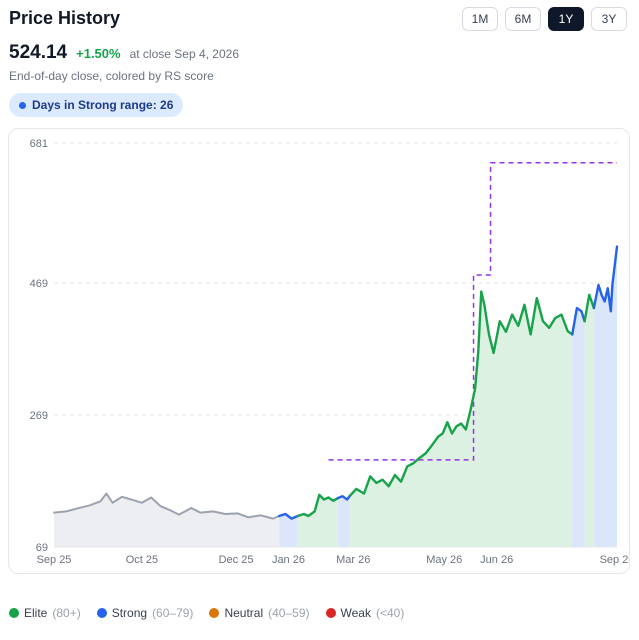 The width and height of the screenshot is (639, 640). What do you see at coordinates (98, 53) in the screenshot?
I see `price-change: +1.50%` at bounding box center [98, 53].